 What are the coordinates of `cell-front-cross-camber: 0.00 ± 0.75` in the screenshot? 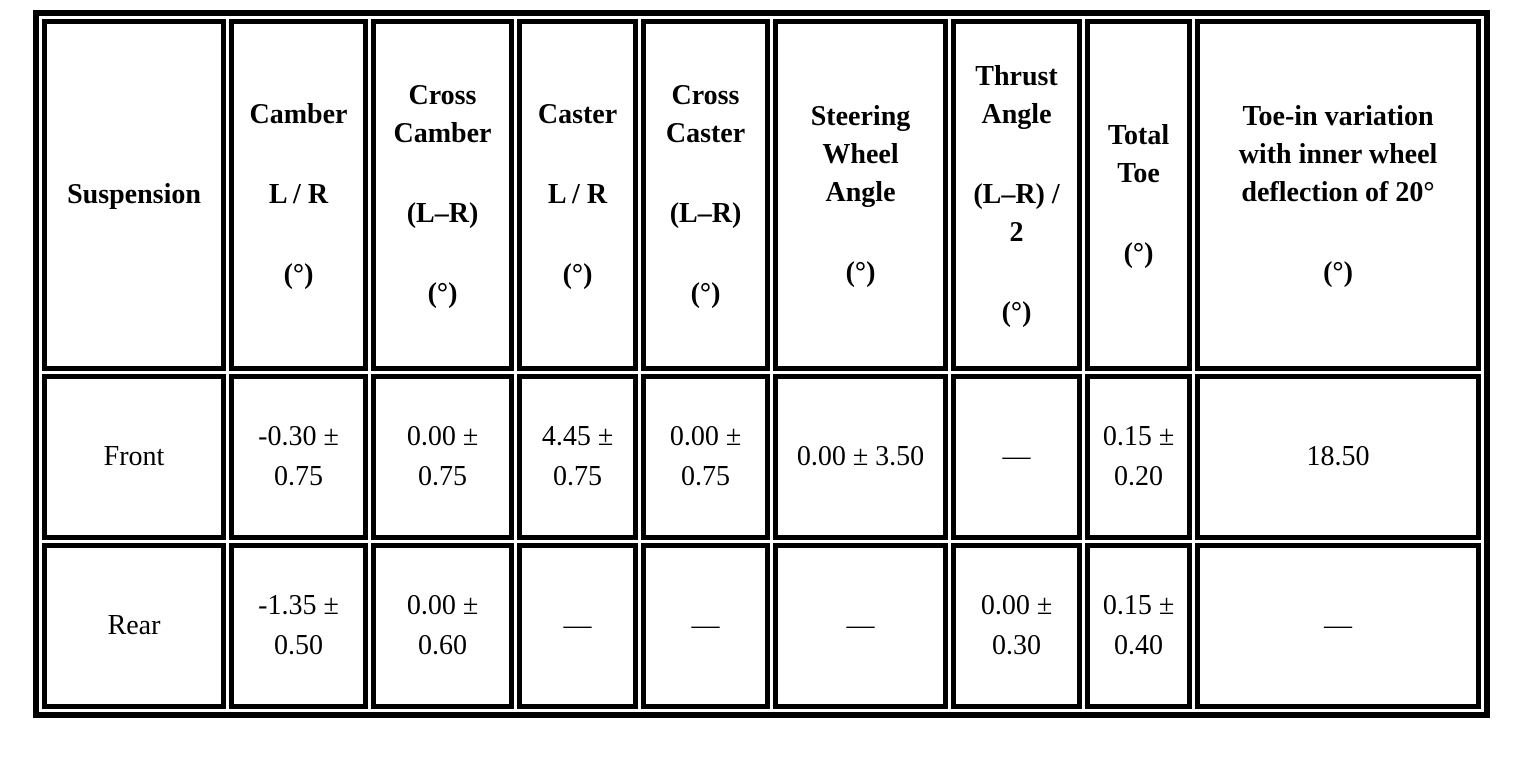 It's located at (442, 457).